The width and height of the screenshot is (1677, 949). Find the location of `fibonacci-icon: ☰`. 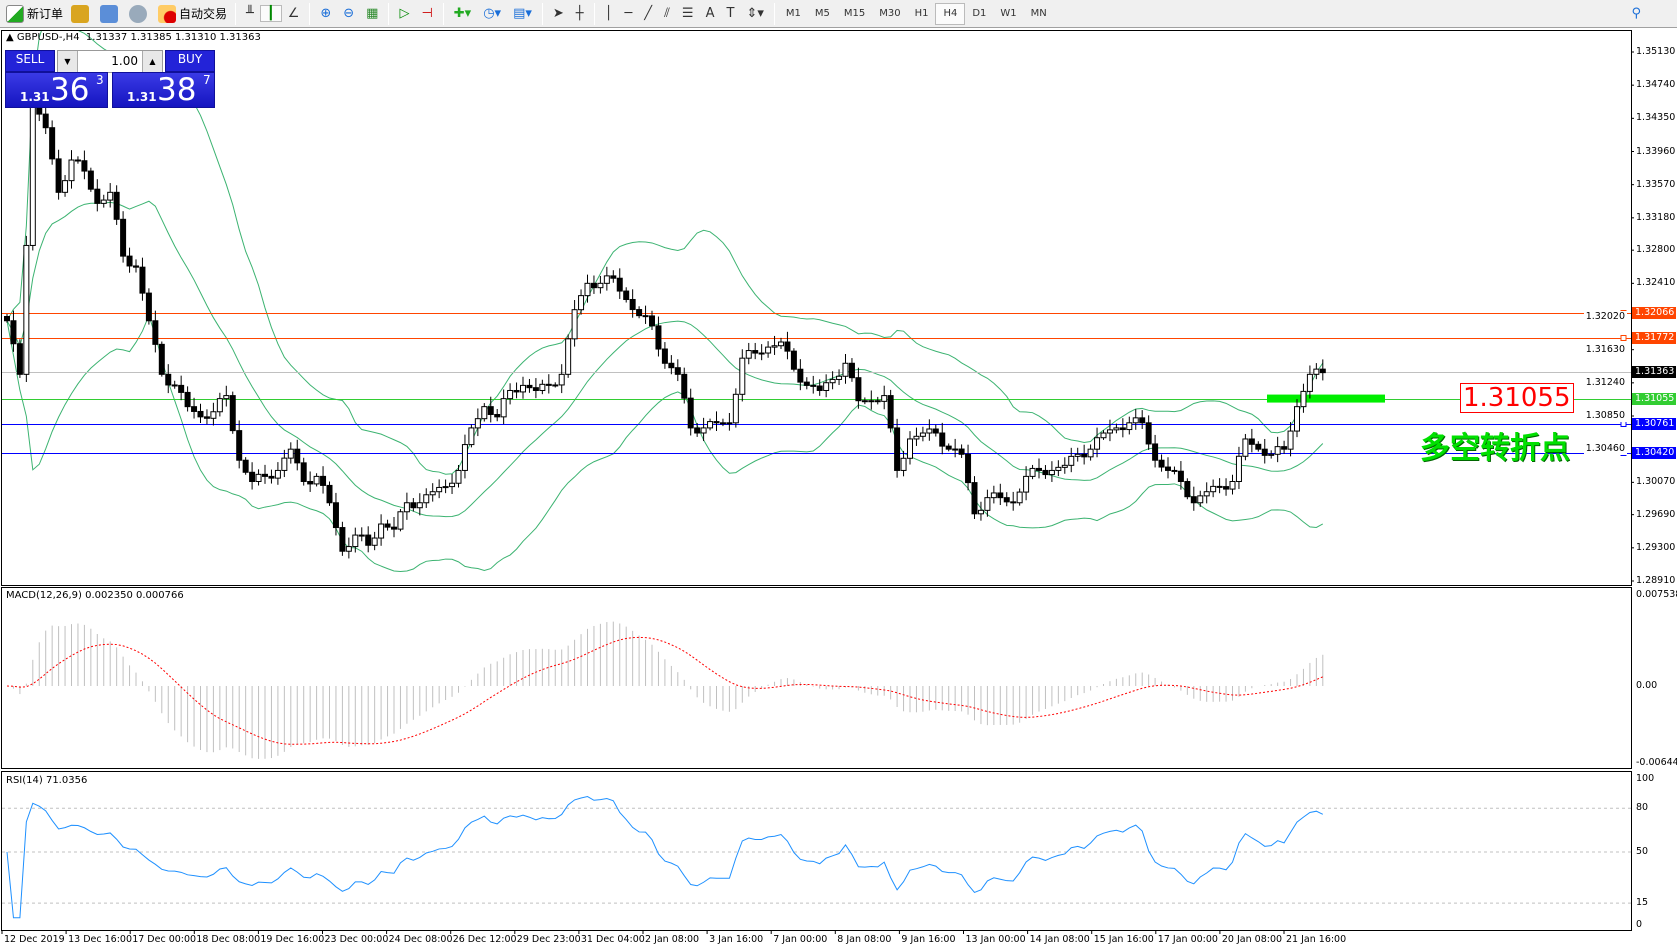

fibonacci-icon: ☰ is located at coordinates (687, 13).